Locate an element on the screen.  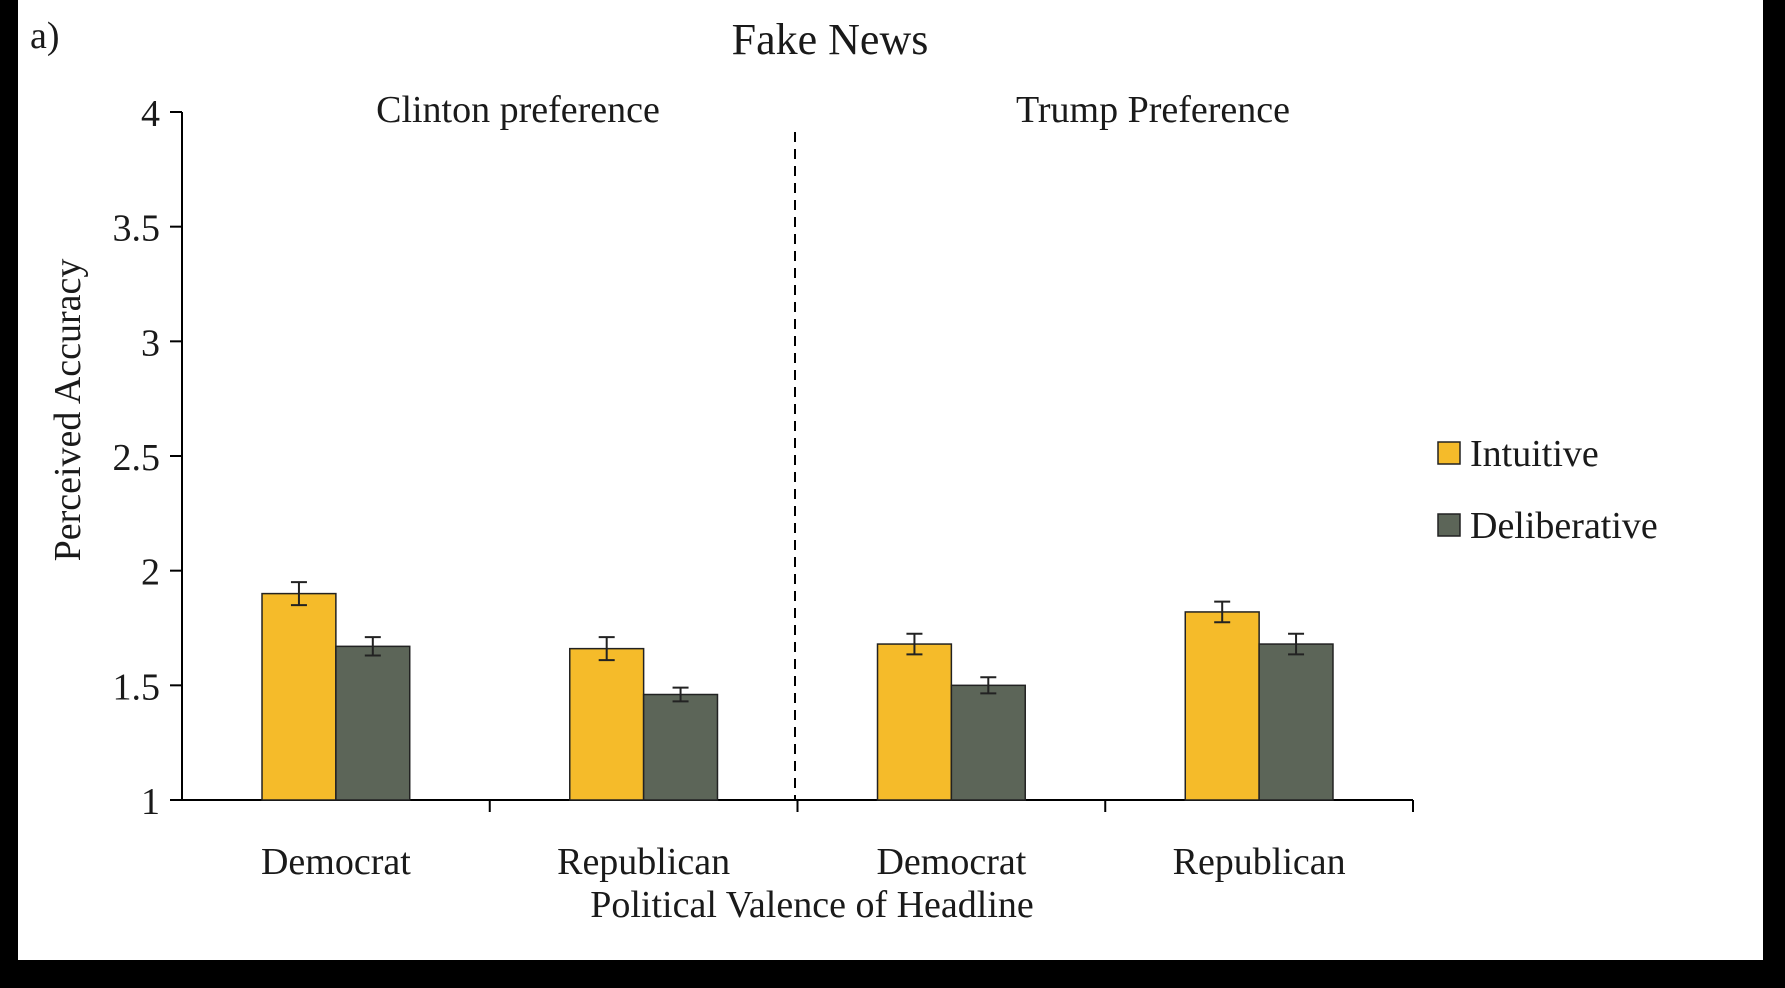
legend-label-deliberative: Deliberative is located at coordinates (1564, 526).